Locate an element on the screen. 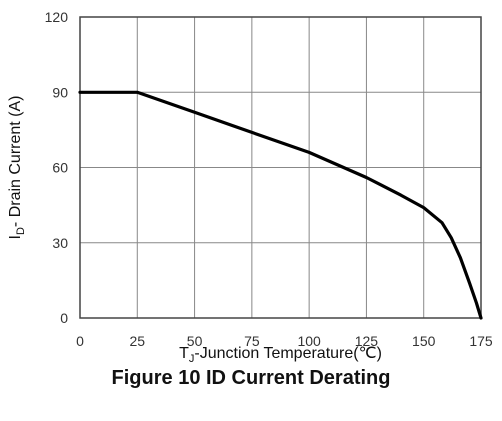  y-tick-labels: 0 30 60 90 120 is located at coordinates (57, 167).